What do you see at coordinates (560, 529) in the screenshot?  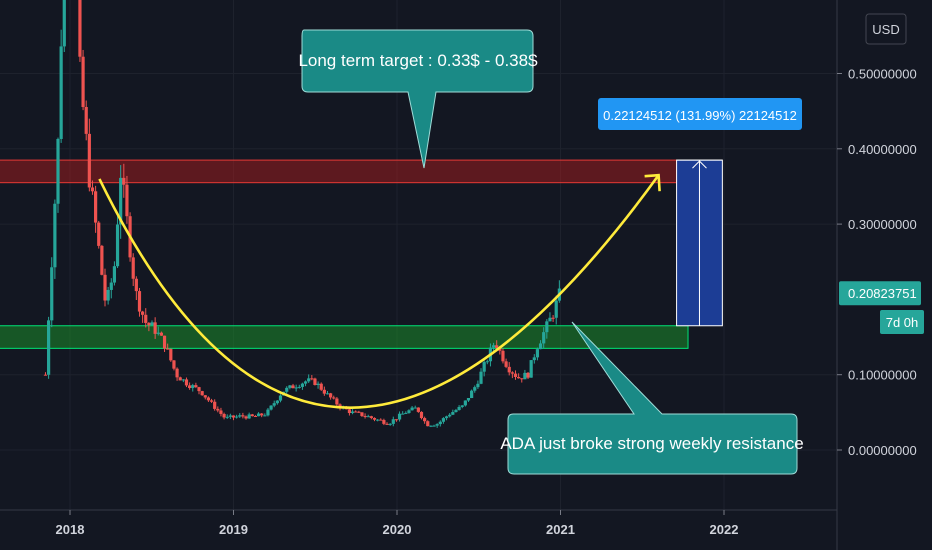 I see `x-tick-label: 2021` at bounding box center [560, 529].